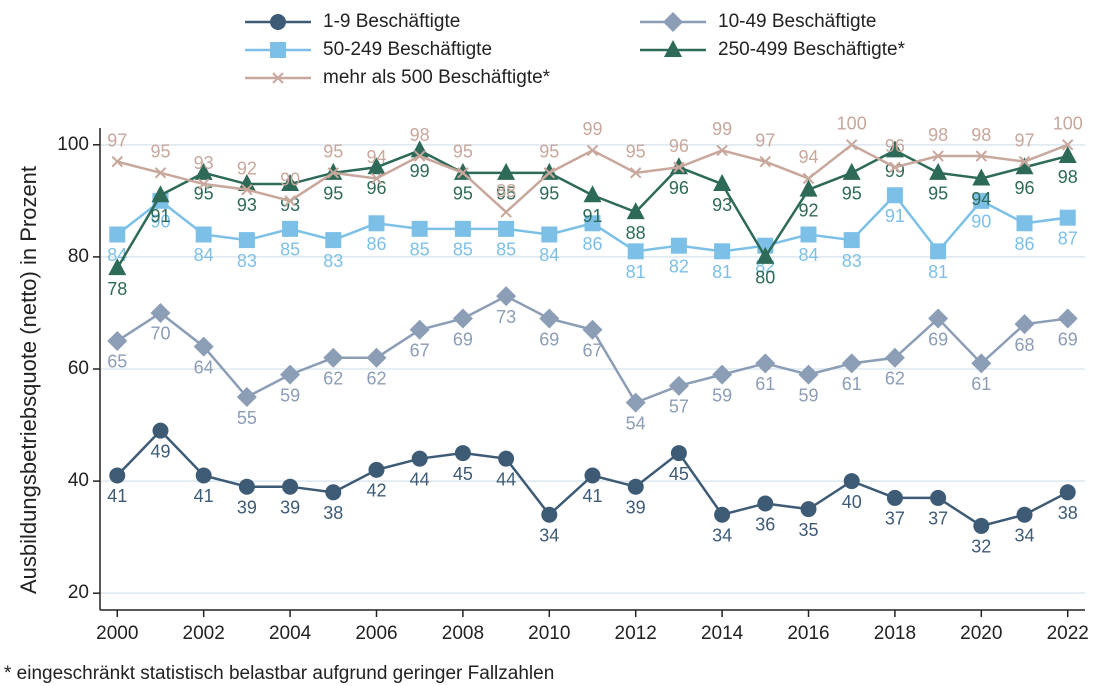 This screenshot has width=1097, height=686. I want to click on data-label: 97, so click(765, 140).